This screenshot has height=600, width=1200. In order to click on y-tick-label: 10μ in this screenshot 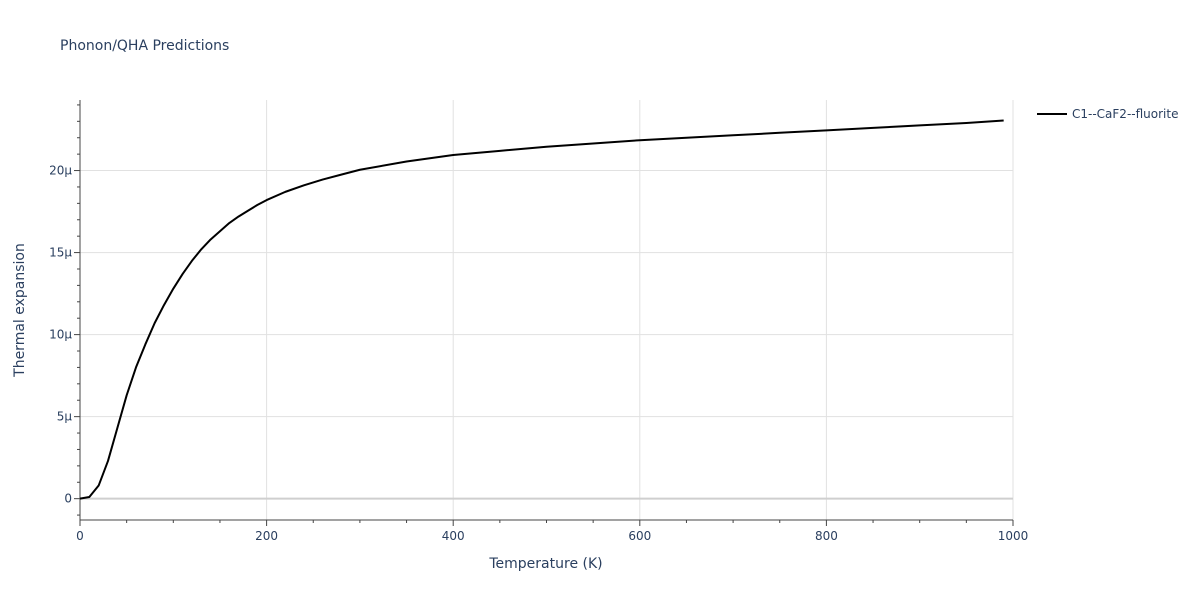, I will do `click(60, 335)`.